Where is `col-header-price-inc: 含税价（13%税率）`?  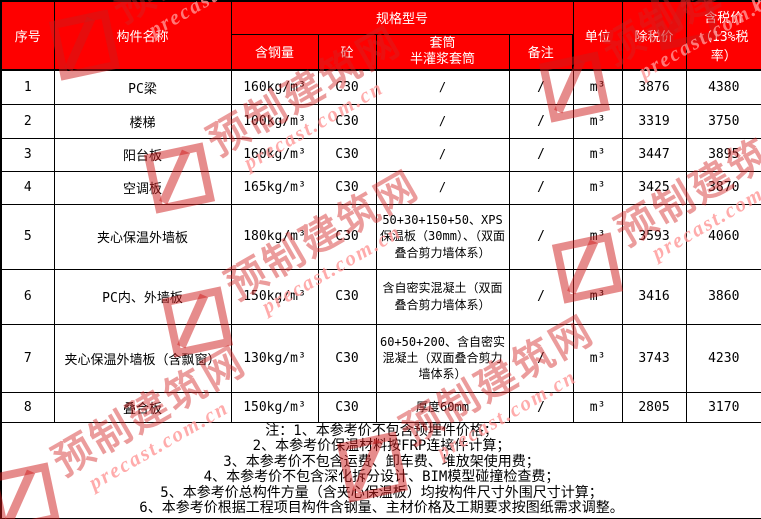
col-header-price-inc: 含税价（13%税率） is located at coordinates (723, 35).